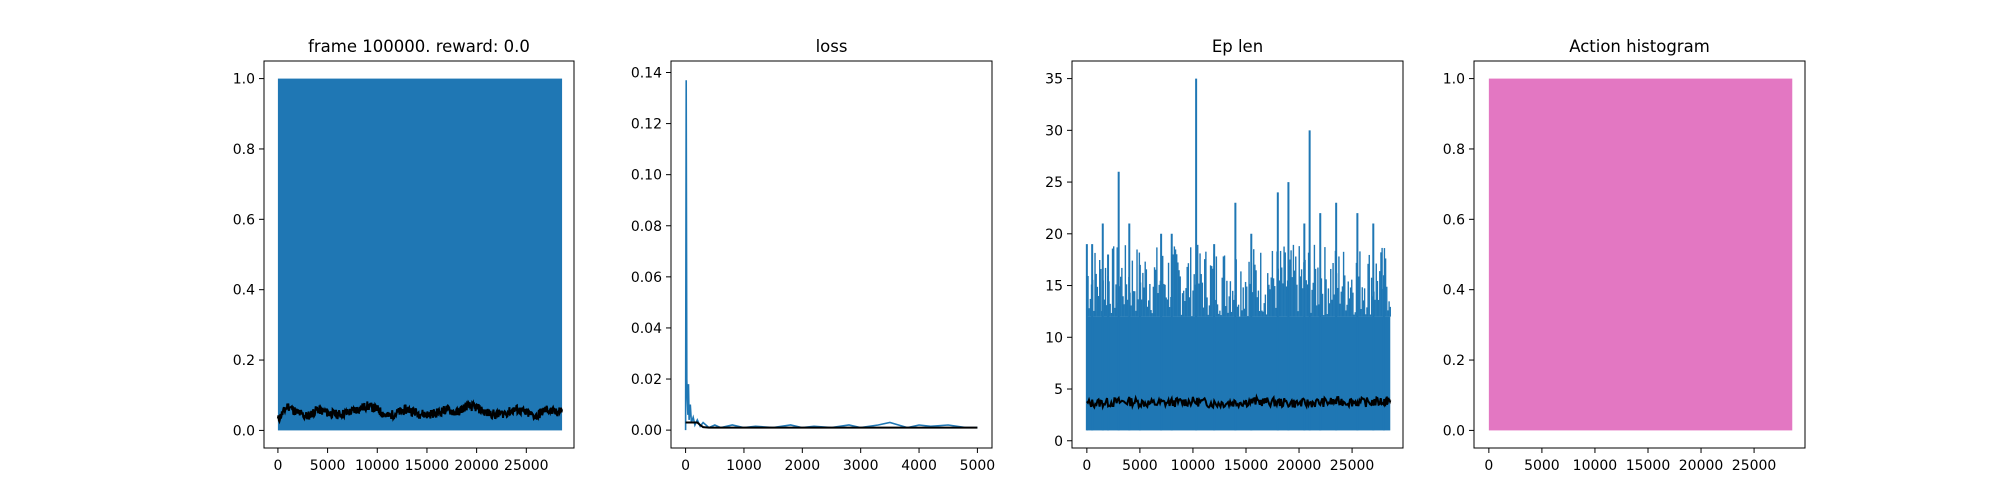 The width and height of the screenshot is (2000, 500). I want to click on y-tick-label: 15, so click(1054, 287).